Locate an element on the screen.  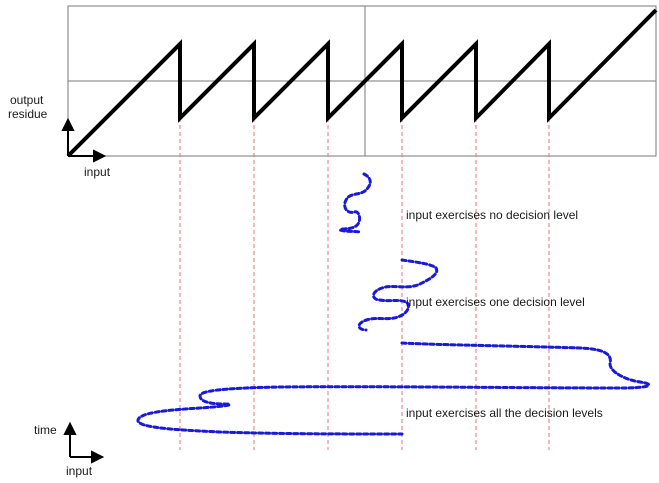
bottom-y-axis-arrowhead is located at coordinates (70, 428).